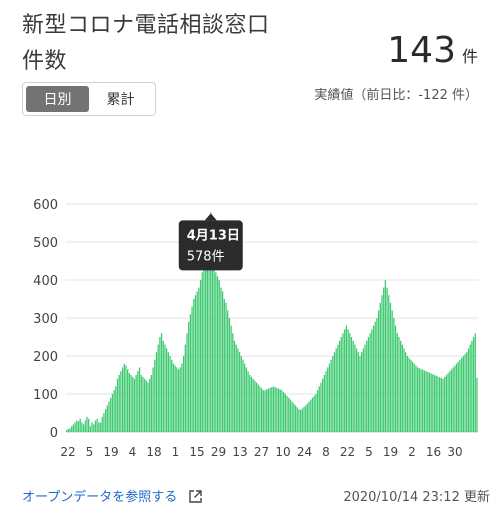  What do you see at coordinates (261, 452) in the screenshot?
I see `x-tick-label: 27` at bounding box center [261, 452].